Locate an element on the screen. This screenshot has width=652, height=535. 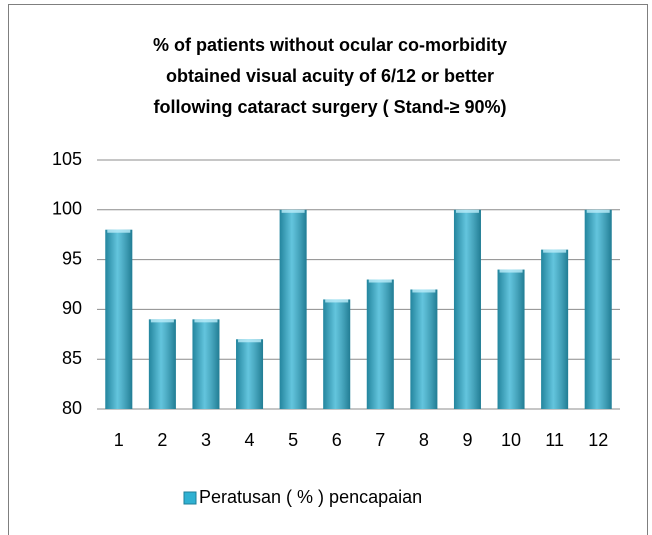
x-tick-label: 6 is located at coordinates (337, 440).